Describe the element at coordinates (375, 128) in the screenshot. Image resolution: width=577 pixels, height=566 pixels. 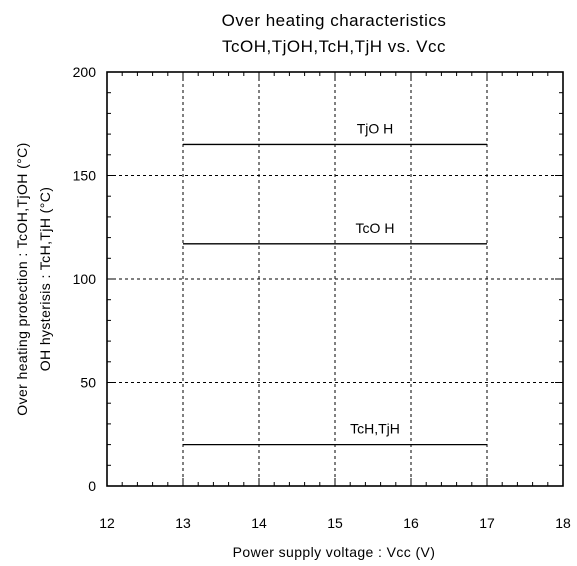
I see `series-label: TjO H` at that location.